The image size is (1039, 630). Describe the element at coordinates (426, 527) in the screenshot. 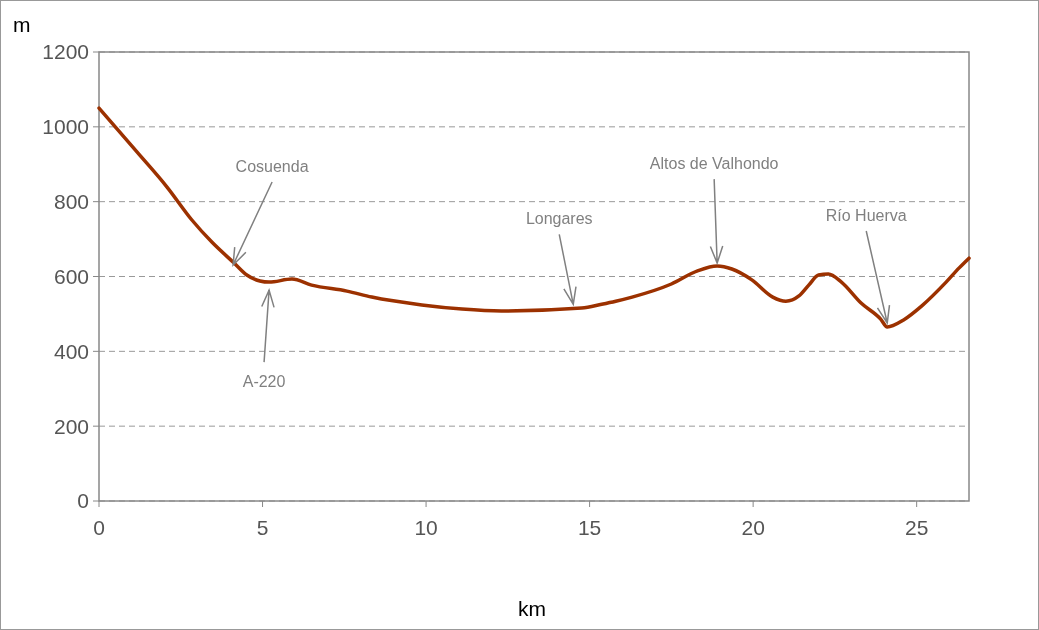

I see `x-tick-label: 10` at that location.